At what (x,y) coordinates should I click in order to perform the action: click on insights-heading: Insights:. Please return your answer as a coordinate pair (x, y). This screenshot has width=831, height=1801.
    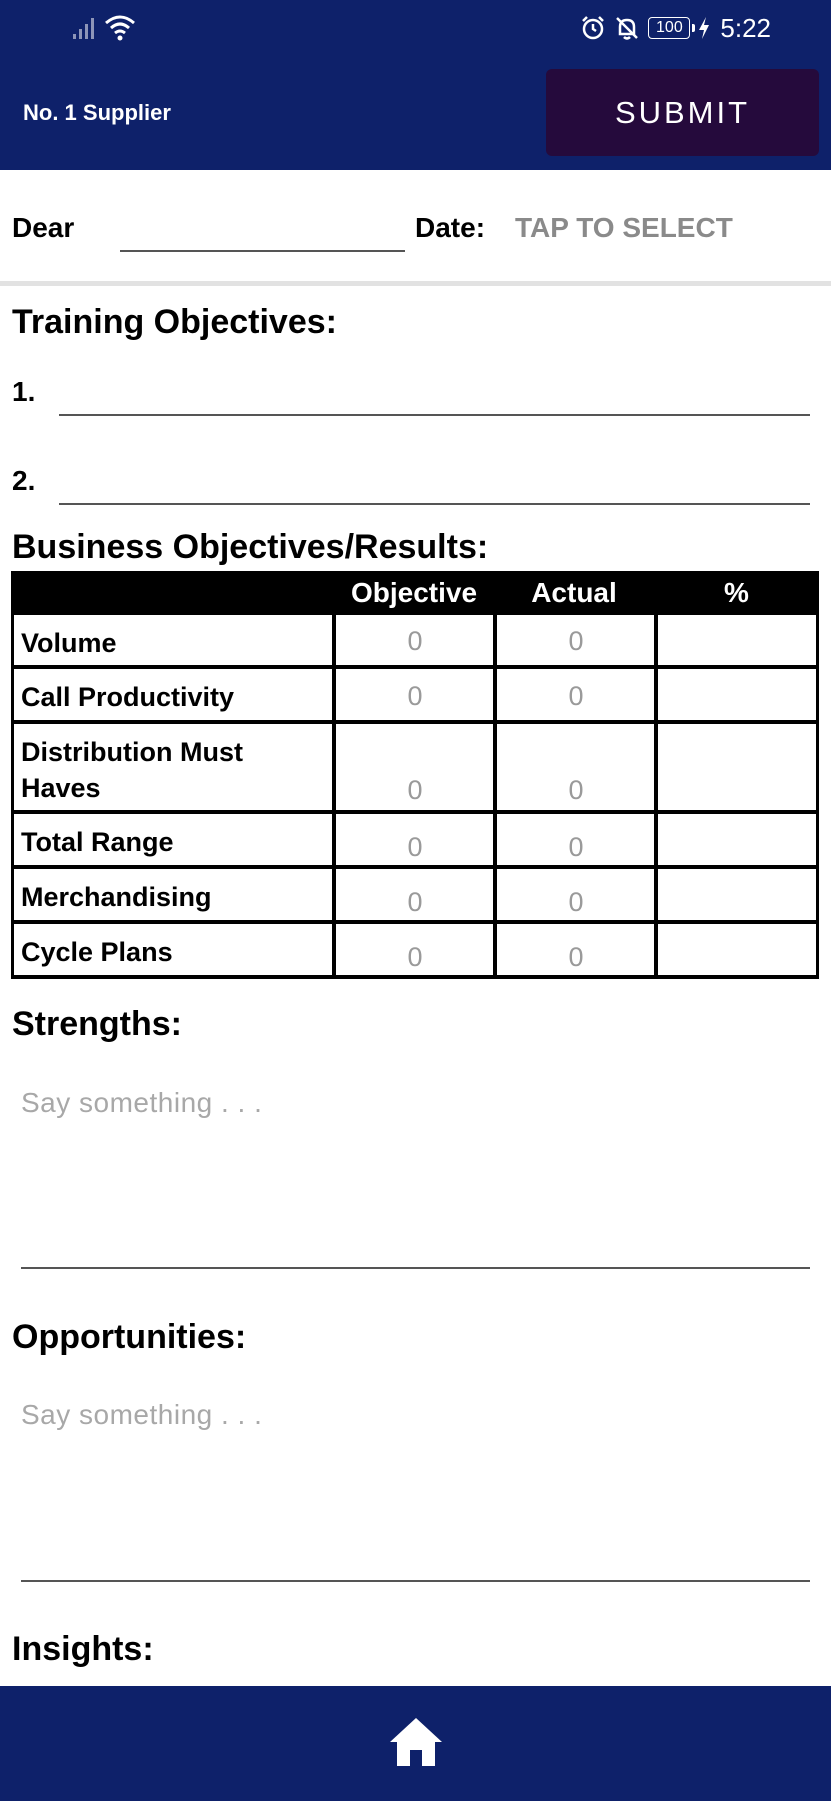
    Looking at the image, I should click on (83, 1649).